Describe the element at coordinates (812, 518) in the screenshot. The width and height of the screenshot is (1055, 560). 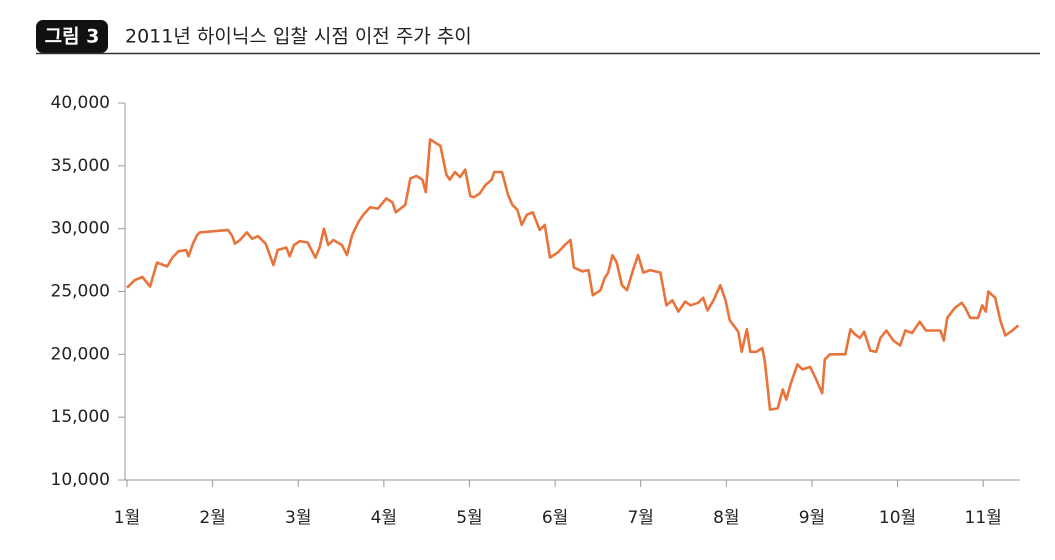
I see `x-tick-label: 9월` at that location.